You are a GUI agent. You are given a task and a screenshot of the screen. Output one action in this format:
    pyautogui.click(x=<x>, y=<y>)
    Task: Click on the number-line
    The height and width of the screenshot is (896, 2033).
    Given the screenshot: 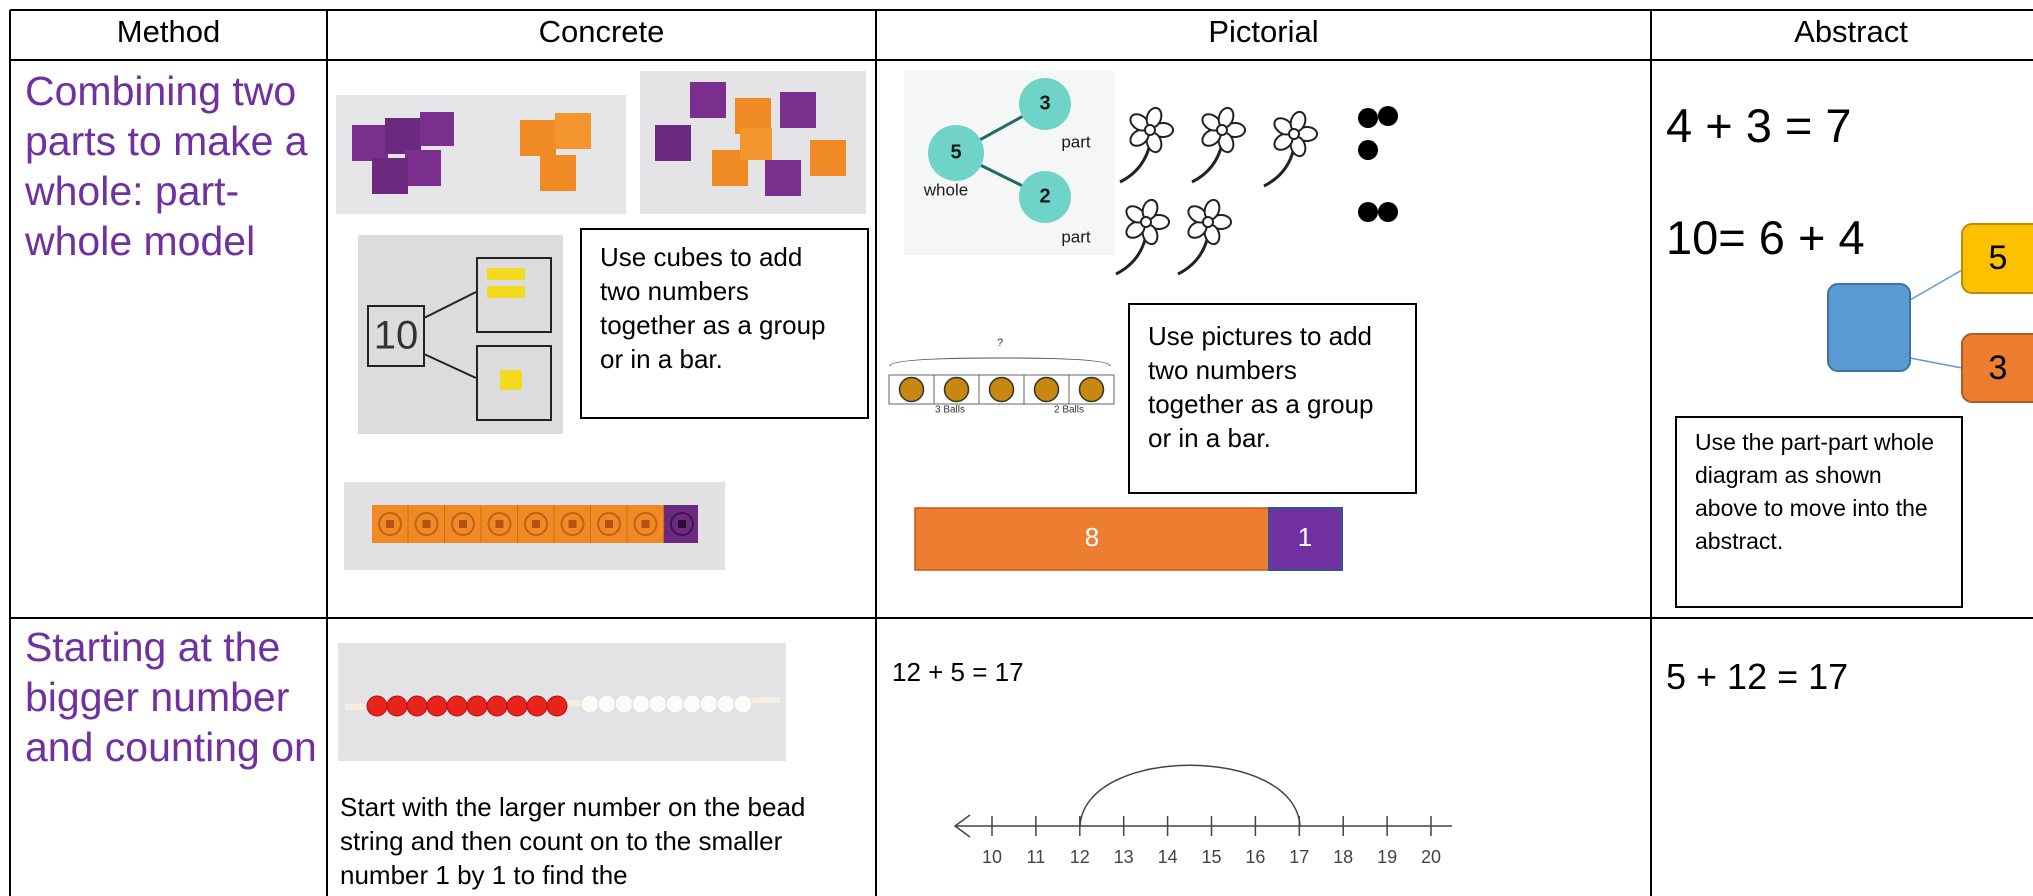 What is the action you would take?
    pyautogui.click(x=1202, y=801)
    